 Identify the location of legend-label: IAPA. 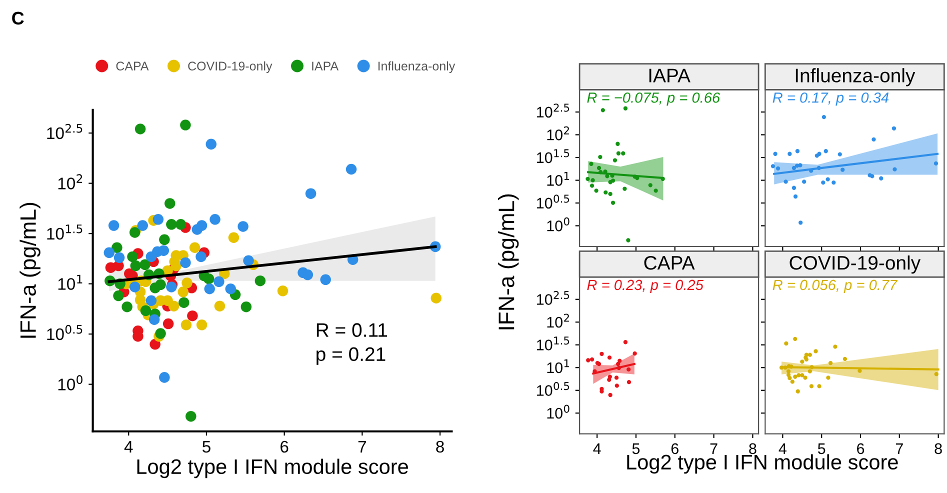
(325, 66).